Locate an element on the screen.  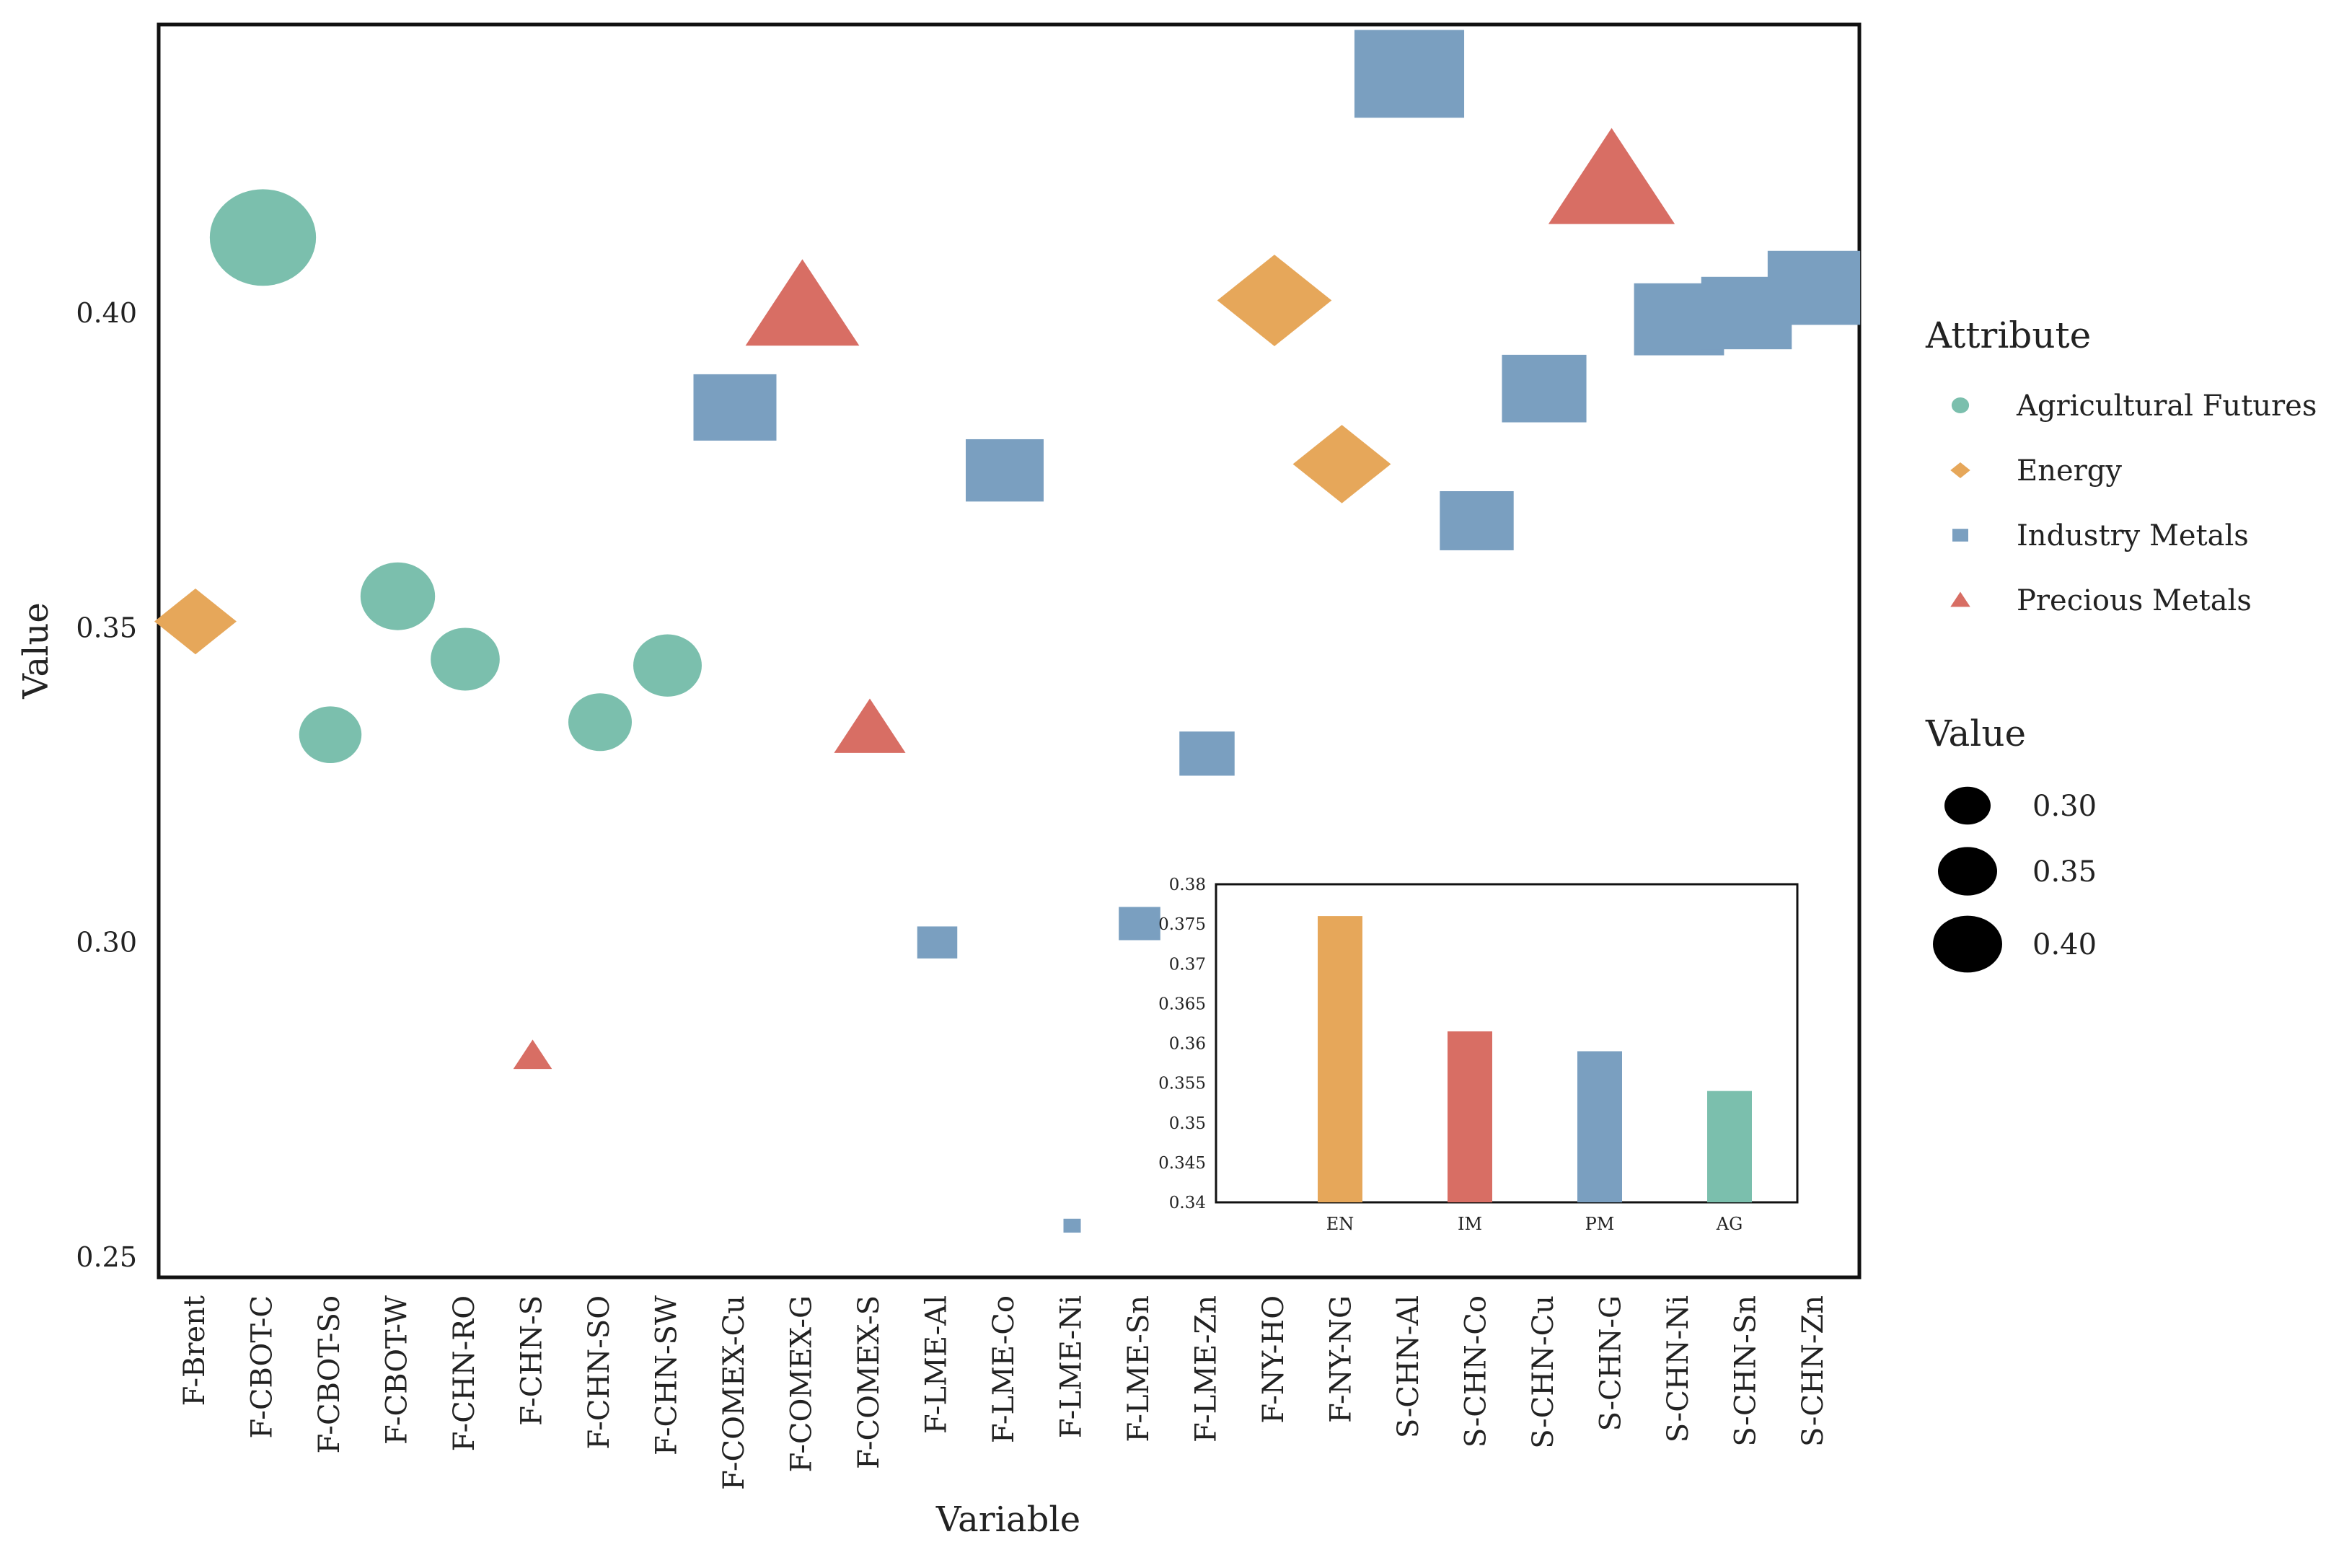
x-tick-label: F-CHN-SW is located at coordinates (667, 1375).